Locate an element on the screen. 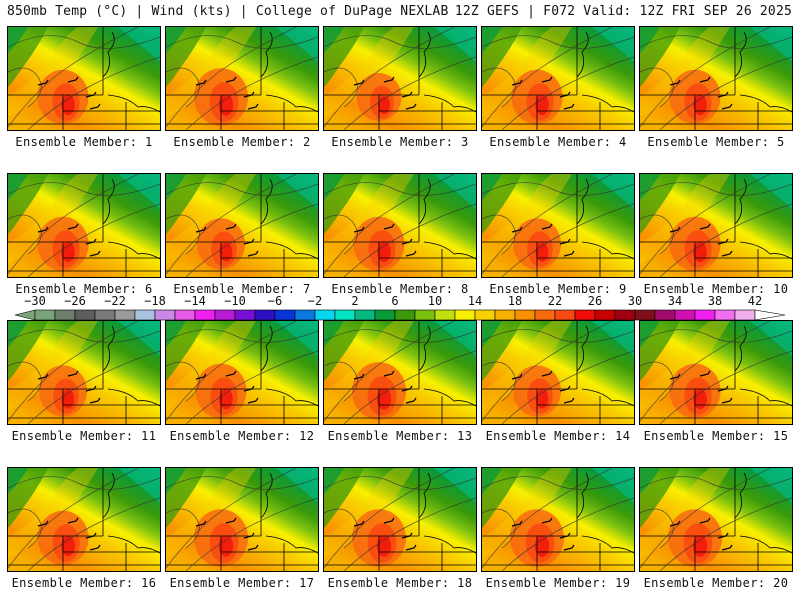  panel-label: Ensemble Member: 17 is located at coordinates (242, 583).